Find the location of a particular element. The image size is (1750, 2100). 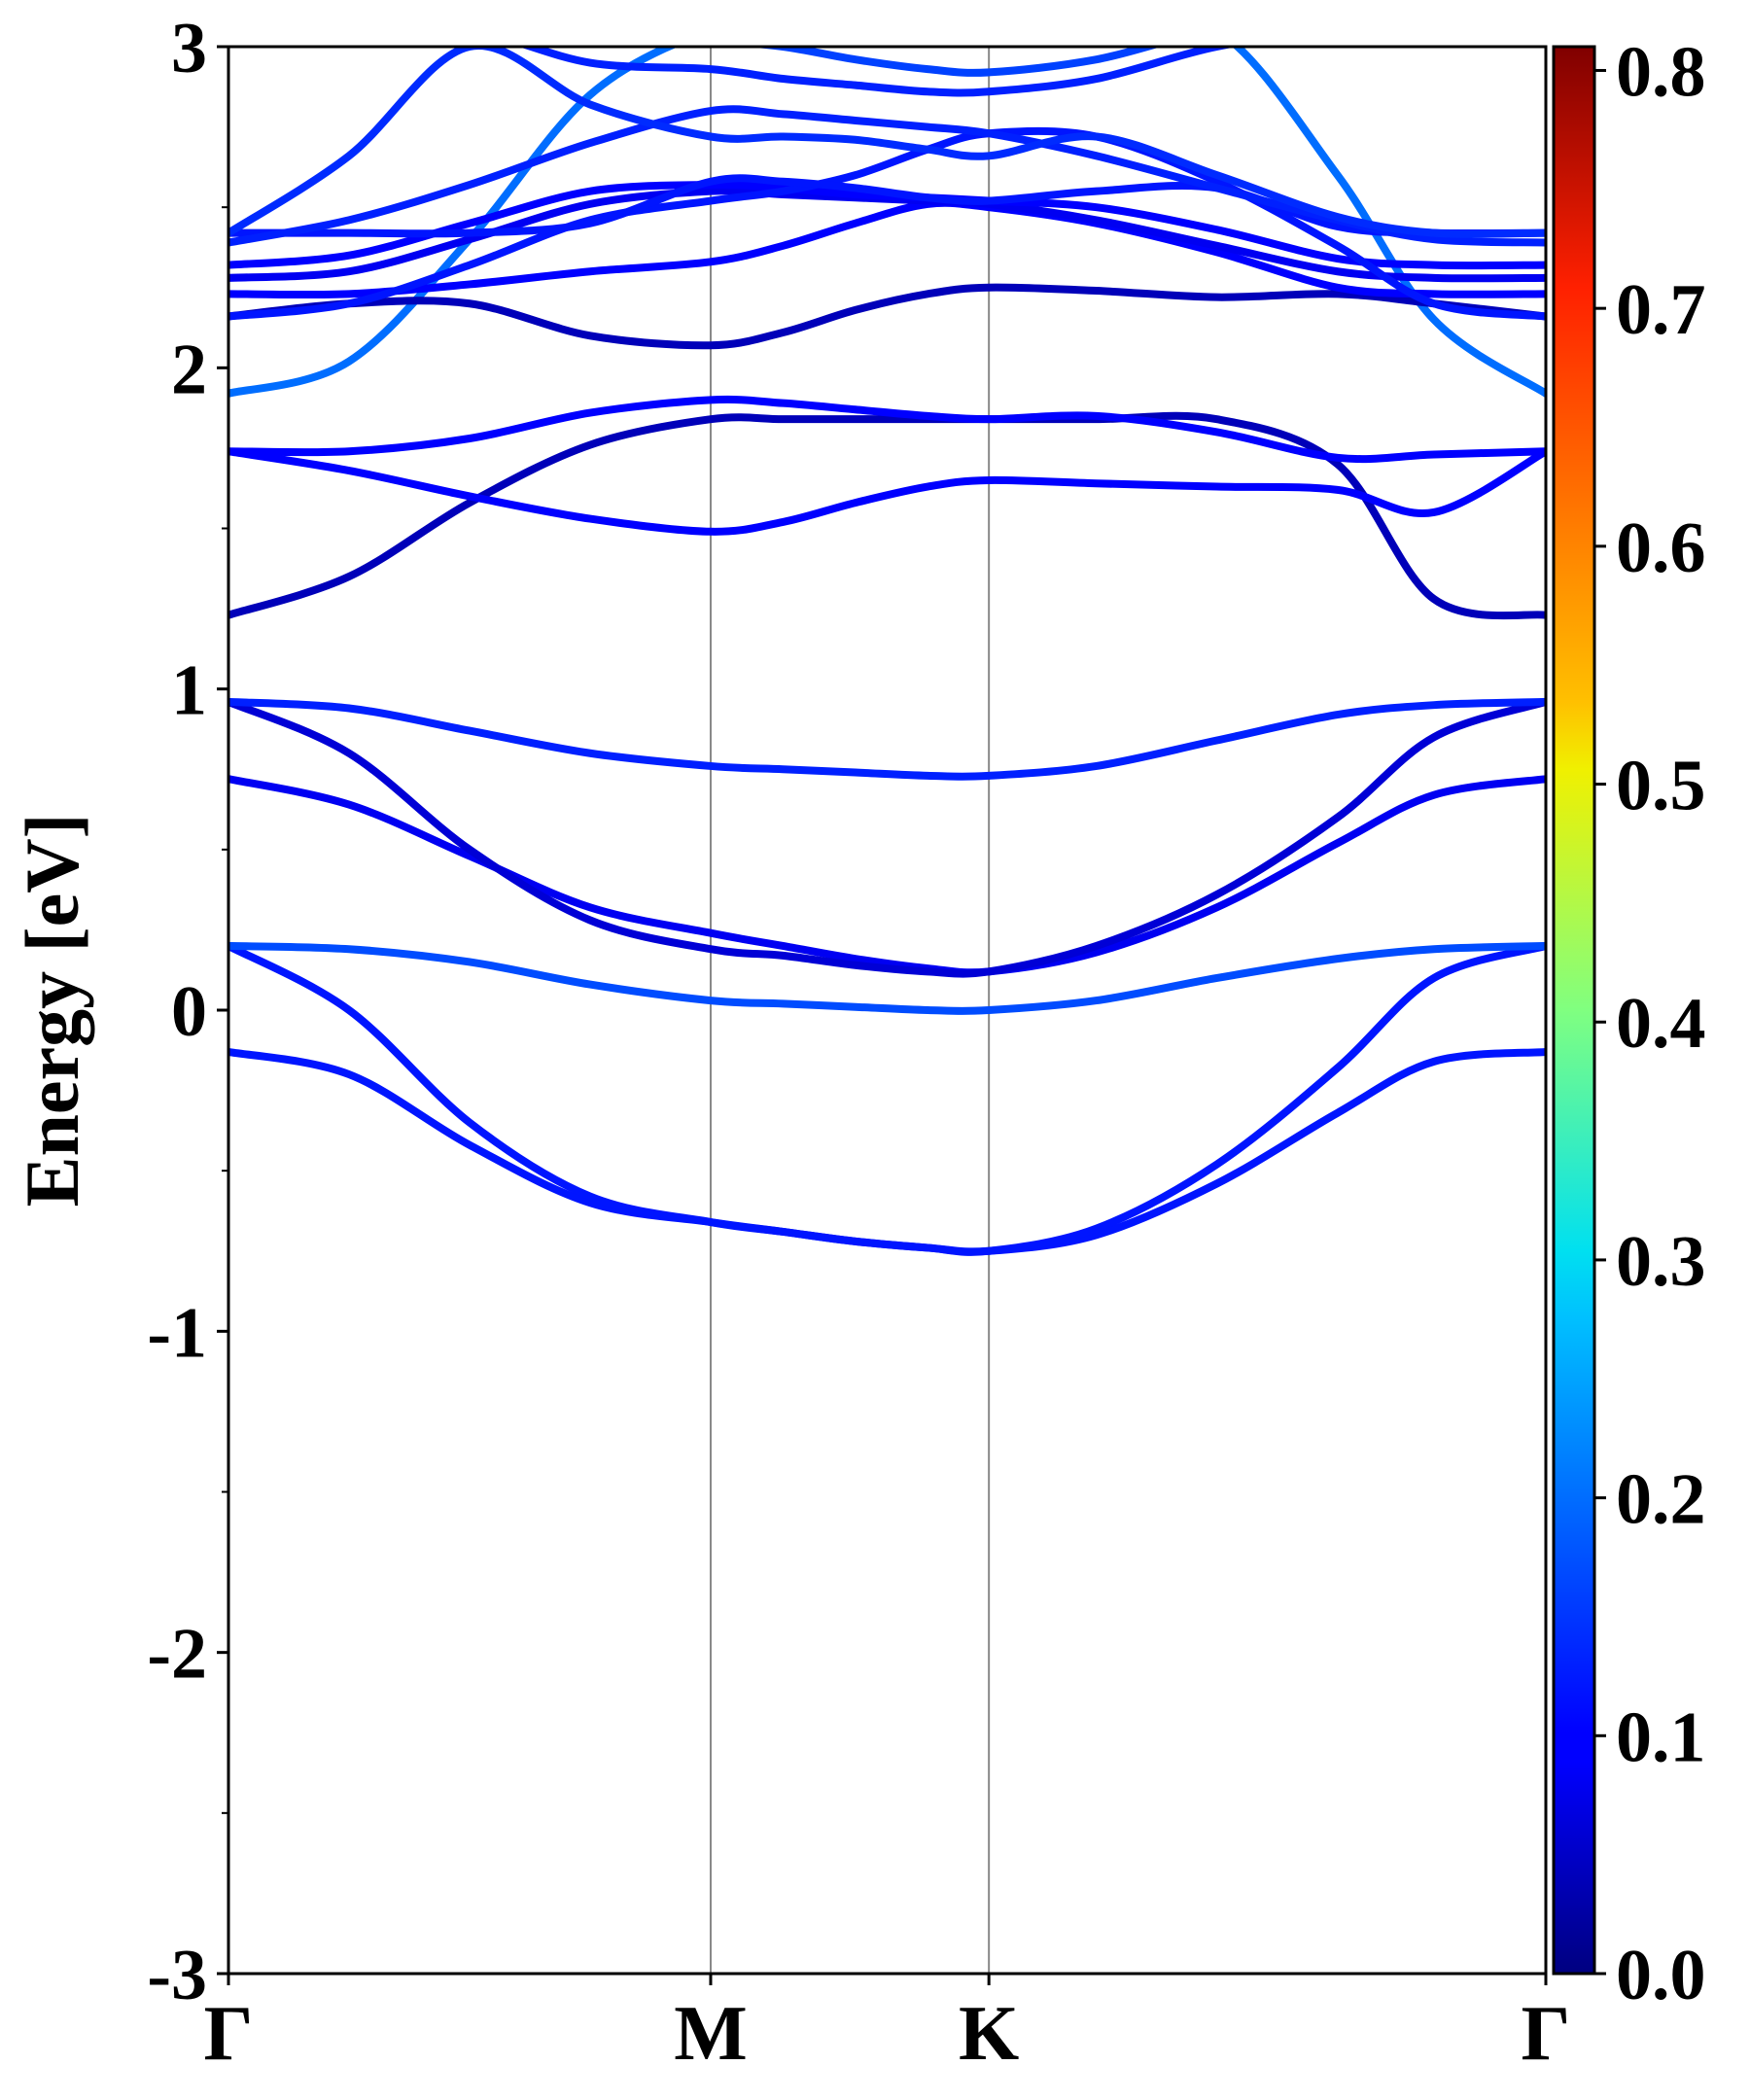

colorbar-tick-label: 0.4 is located at coordinates (1661, 1024).